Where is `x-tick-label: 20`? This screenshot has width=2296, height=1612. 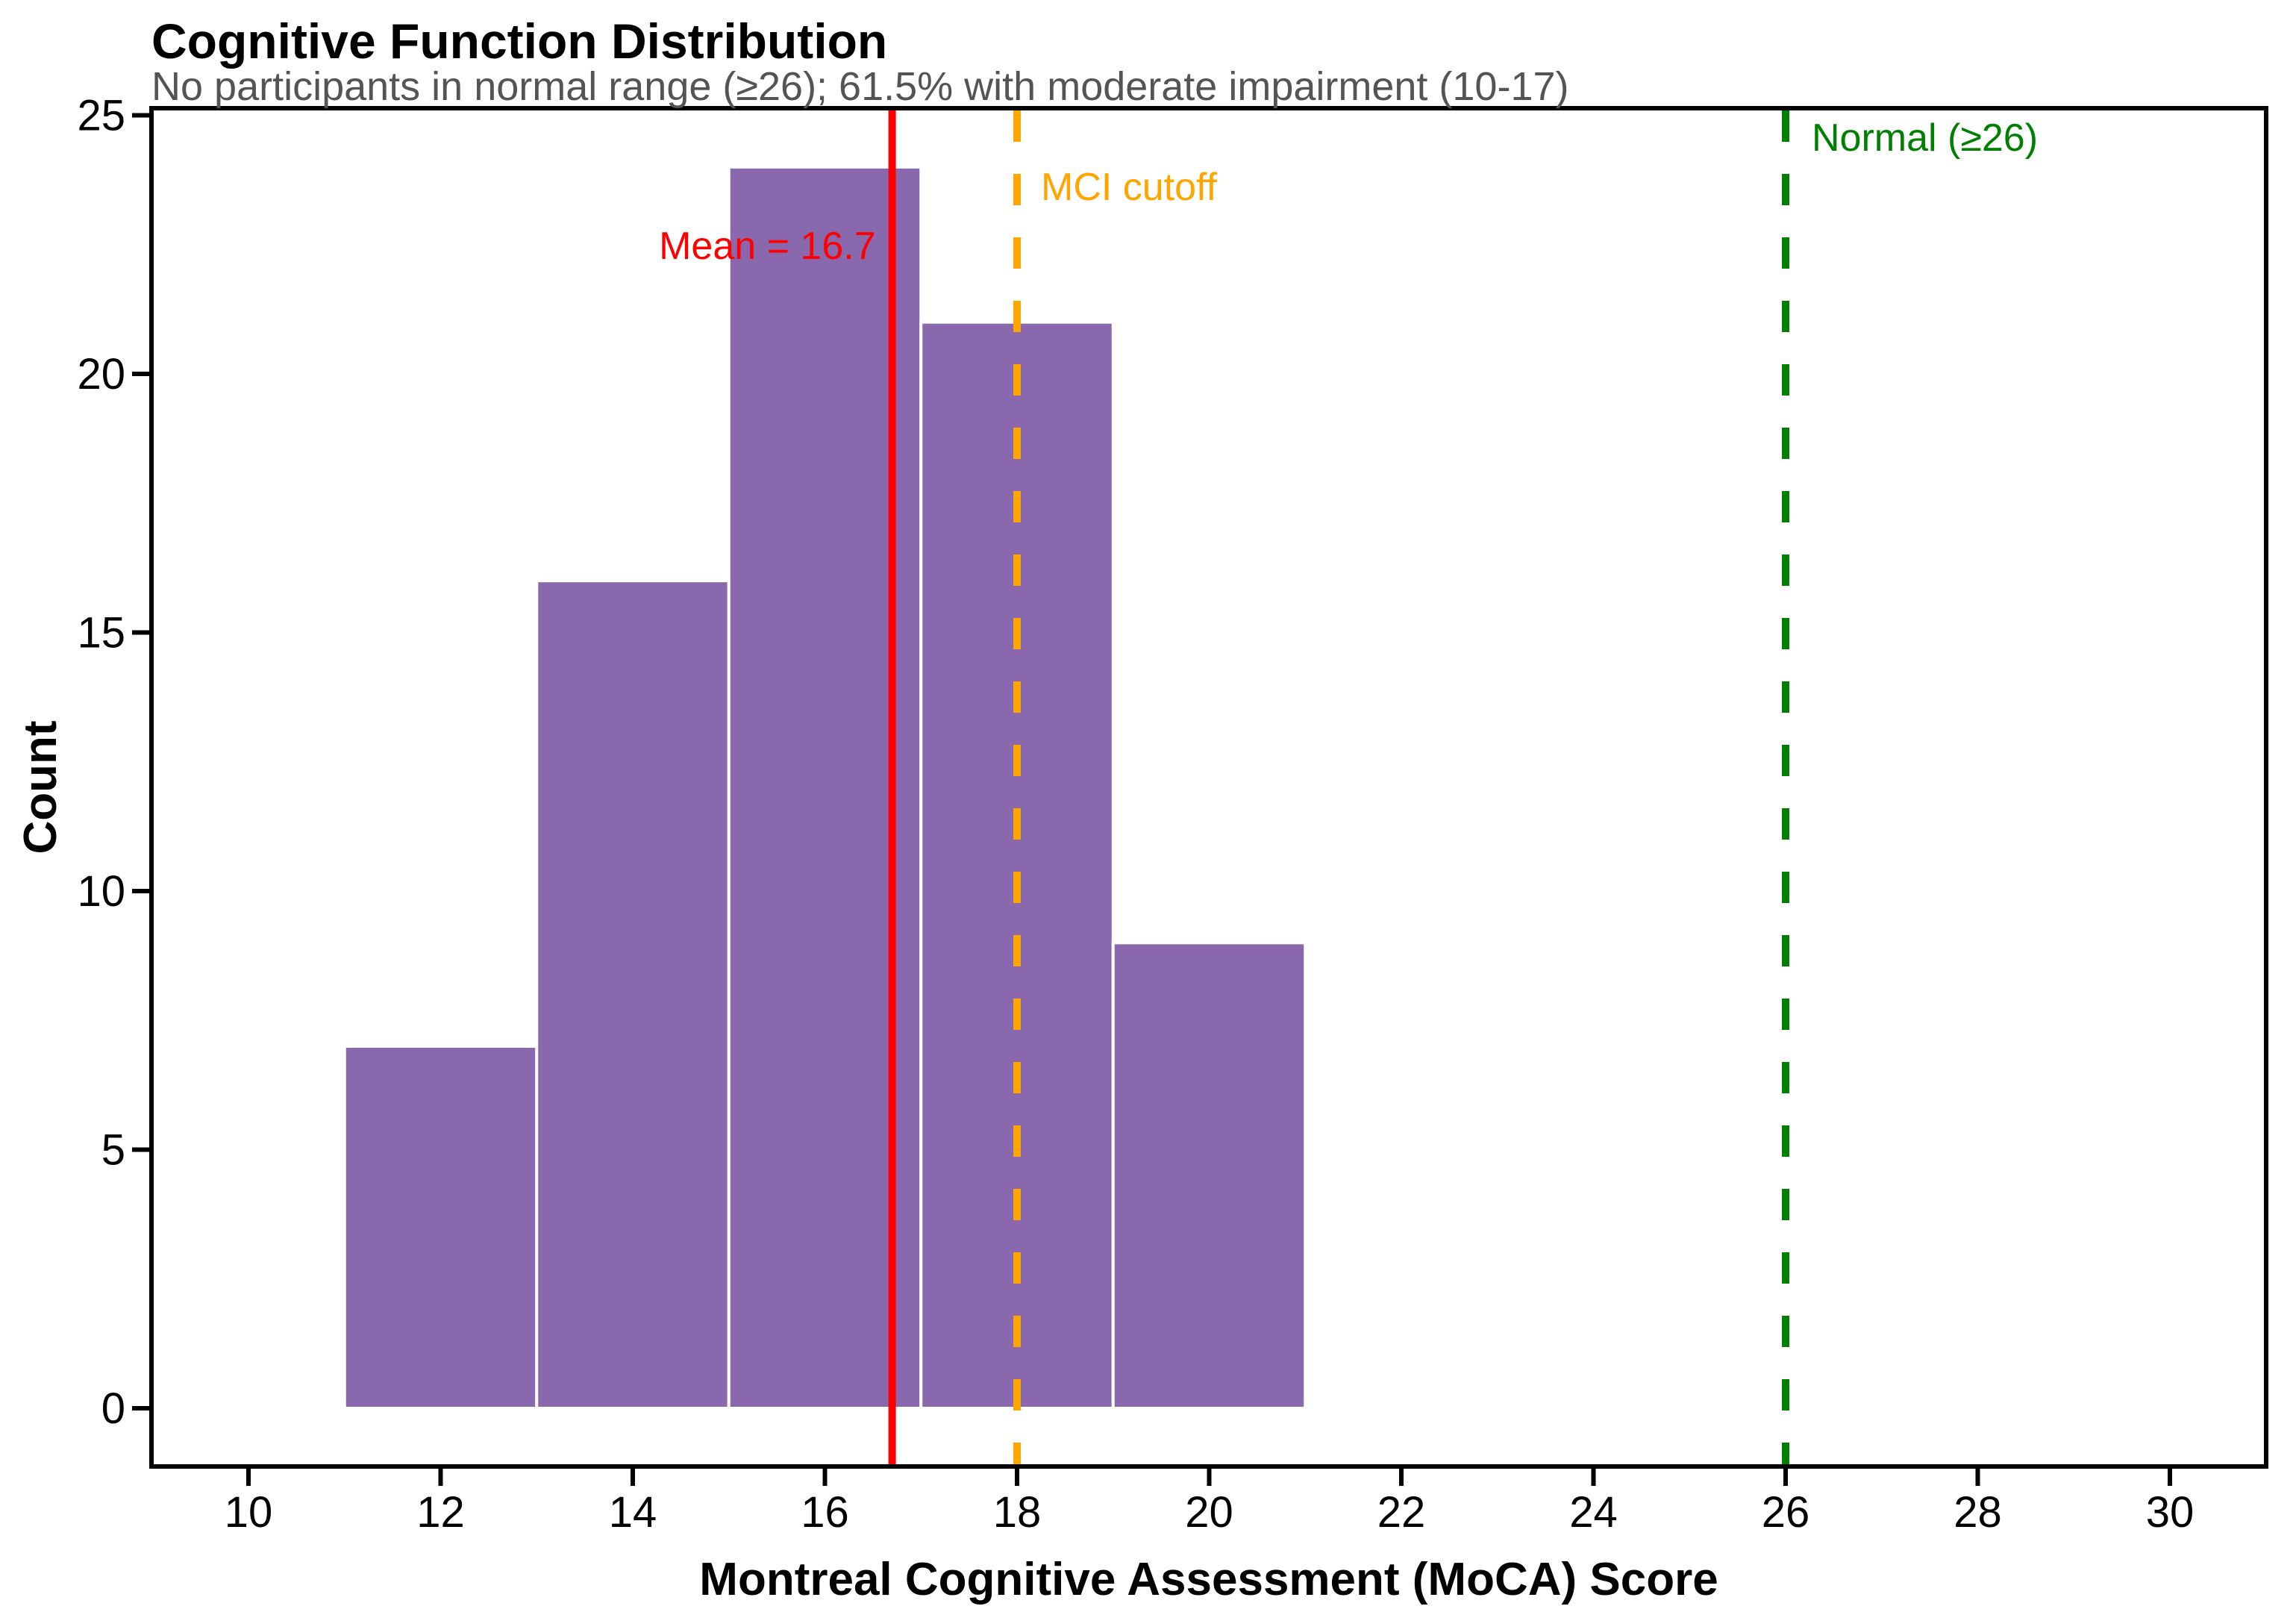 x-tick-label: 20 is located at coordinates (1209, 1513).